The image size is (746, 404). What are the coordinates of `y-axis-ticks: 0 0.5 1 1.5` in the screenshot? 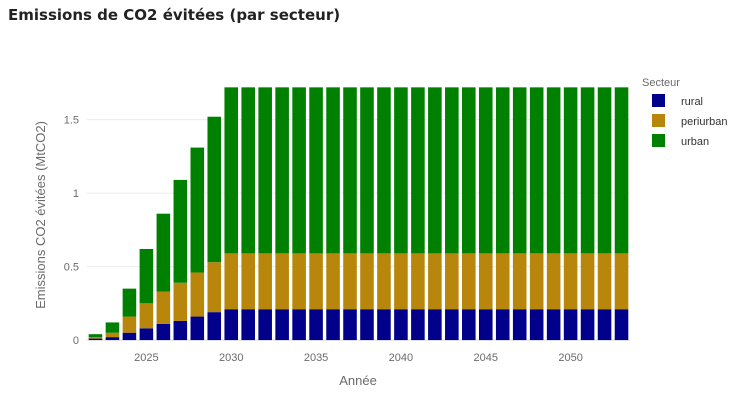 It's located at (71, 231).